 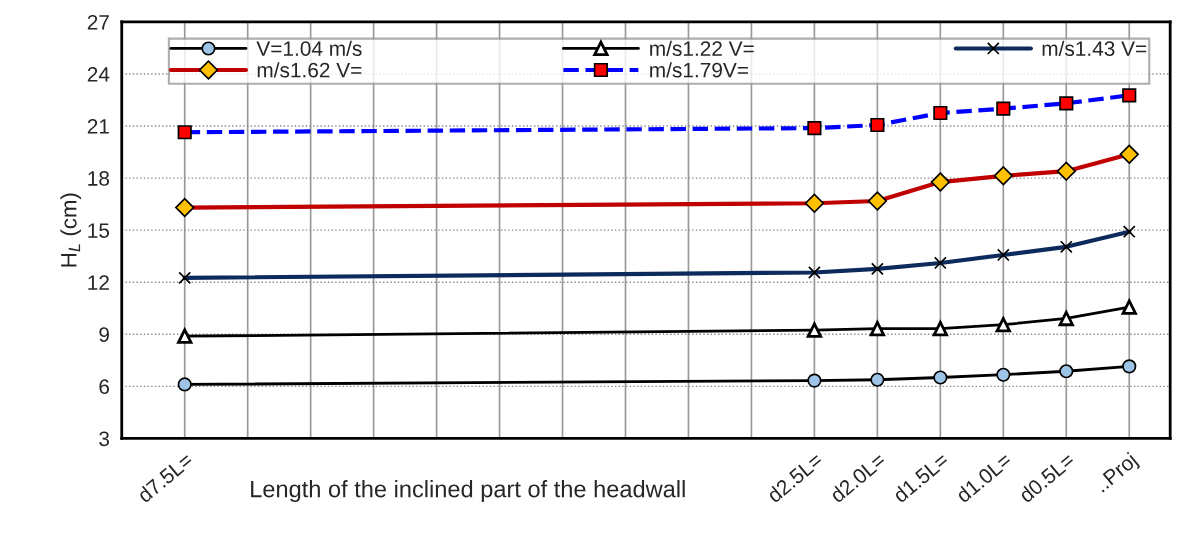 What do you see at coordinates (98, 74) in the screenshot?
I see `y-tick-label: 24` at bounding box center [98, 74].